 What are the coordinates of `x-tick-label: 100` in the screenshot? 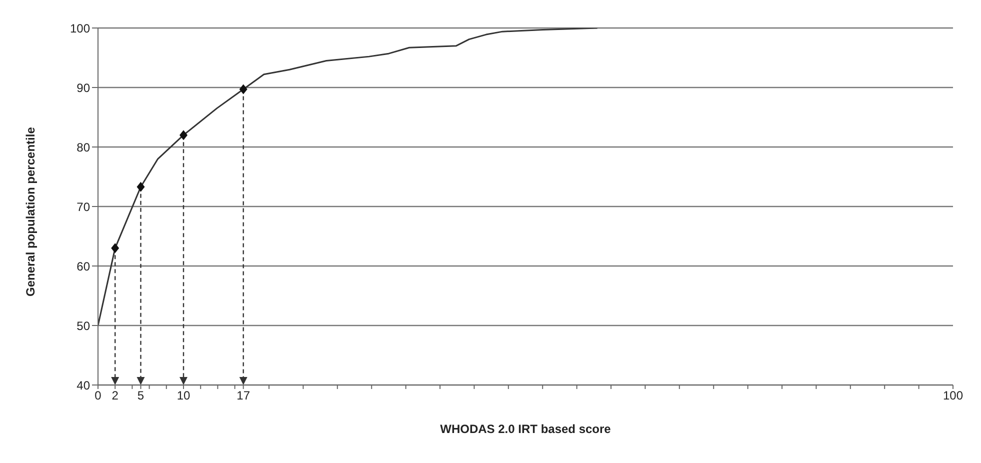 It's located at (953, 395).